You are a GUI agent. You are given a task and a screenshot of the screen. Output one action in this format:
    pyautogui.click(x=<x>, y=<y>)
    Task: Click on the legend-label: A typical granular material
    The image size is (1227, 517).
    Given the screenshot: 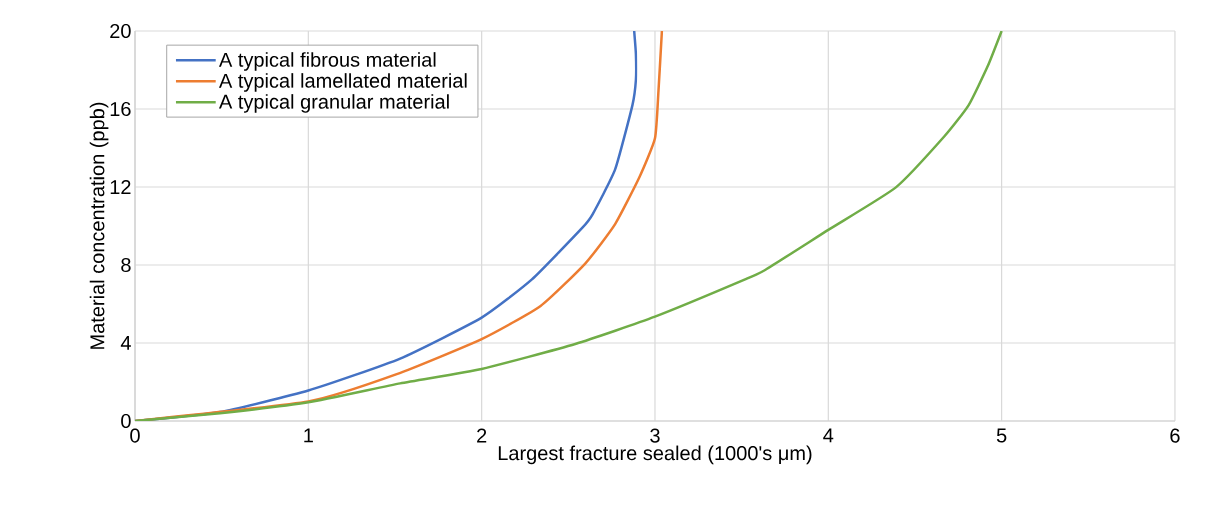 What is the action you would take?
    pyautogui.click(x=333, y=103)
    